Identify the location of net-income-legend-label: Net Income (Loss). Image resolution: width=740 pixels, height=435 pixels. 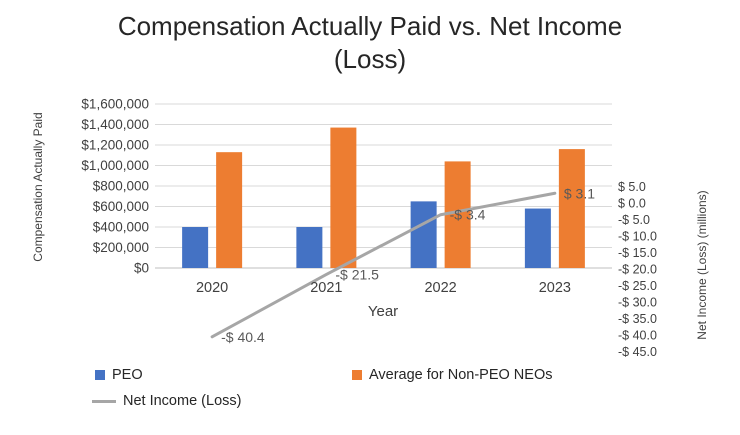
(182, 401).